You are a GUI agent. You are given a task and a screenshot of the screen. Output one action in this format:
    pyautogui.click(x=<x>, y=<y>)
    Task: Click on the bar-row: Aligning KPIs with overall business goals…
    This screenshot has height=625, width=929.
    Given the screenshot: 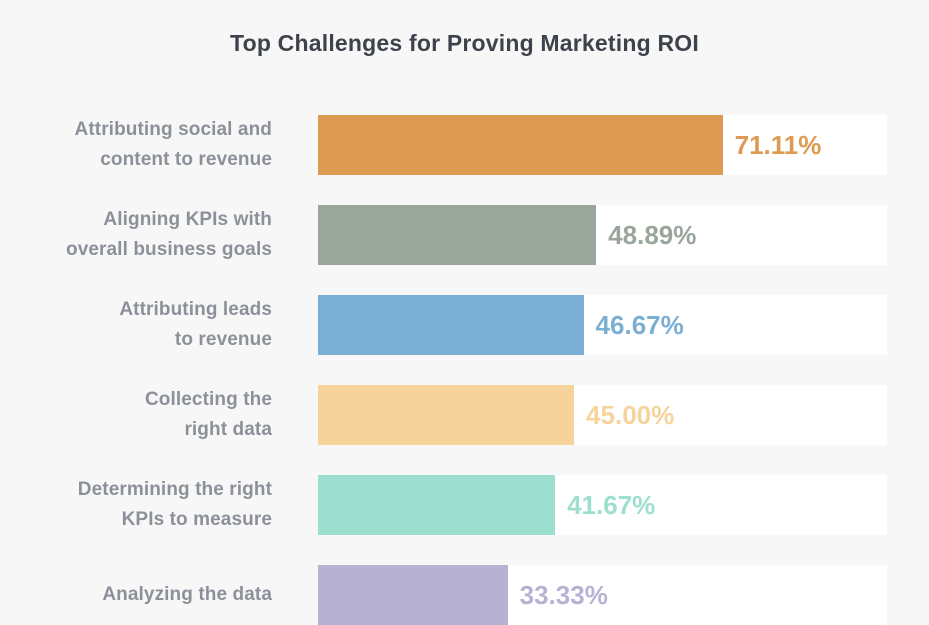 What is the action you would take?
    pyautogui.click(x=464, y=235)
    